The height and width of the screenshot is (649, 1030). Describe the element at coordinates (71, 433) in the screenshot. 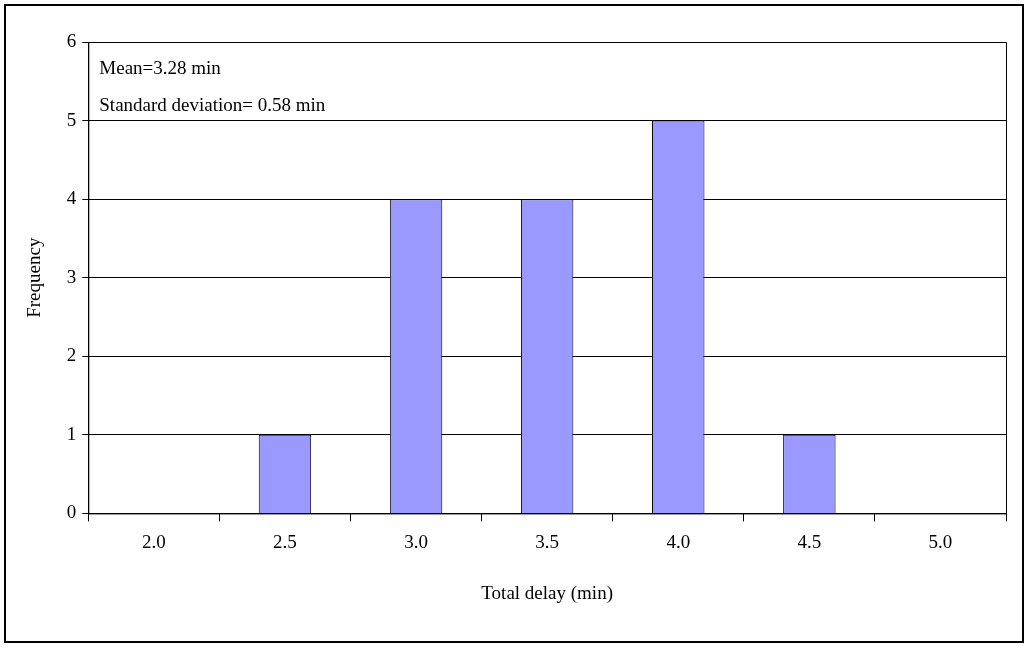

I see `y-tick-label: 1` at that location.